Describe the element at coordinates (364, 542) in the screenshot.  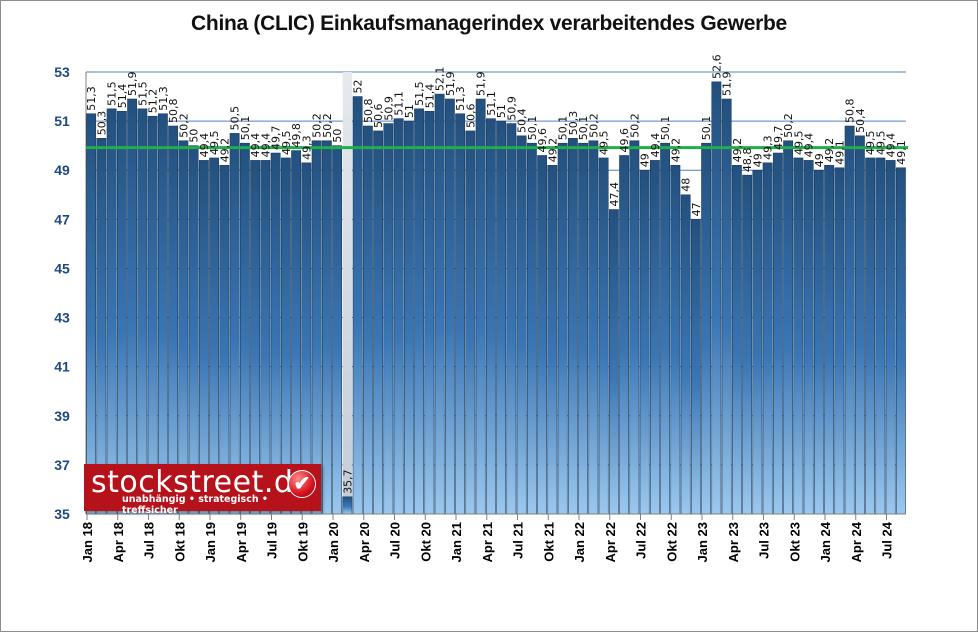
I see `x-tick-label: Apr 20` at that location.